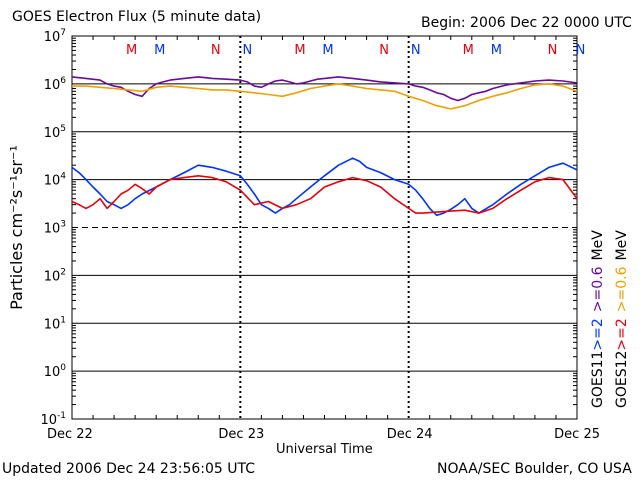  I want to click on y-tick-label: 10², so click(55, 275).